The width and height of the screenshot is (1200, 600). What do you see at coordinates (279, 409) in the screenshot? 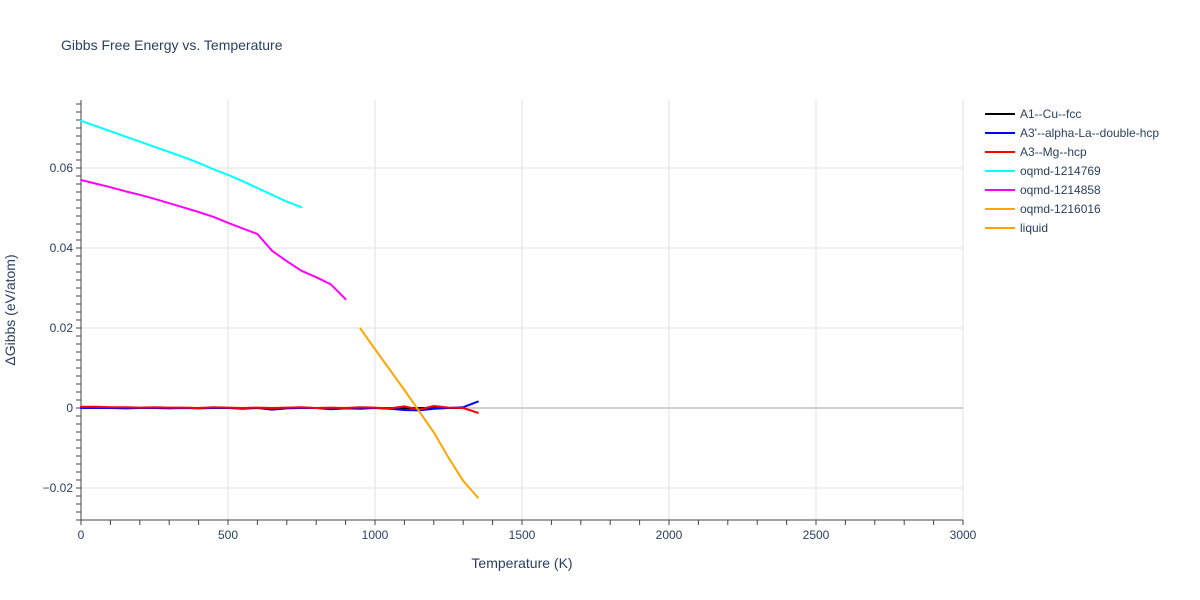
I see `series-line-a3-mg-hcp` at bounding box center [279, 409].